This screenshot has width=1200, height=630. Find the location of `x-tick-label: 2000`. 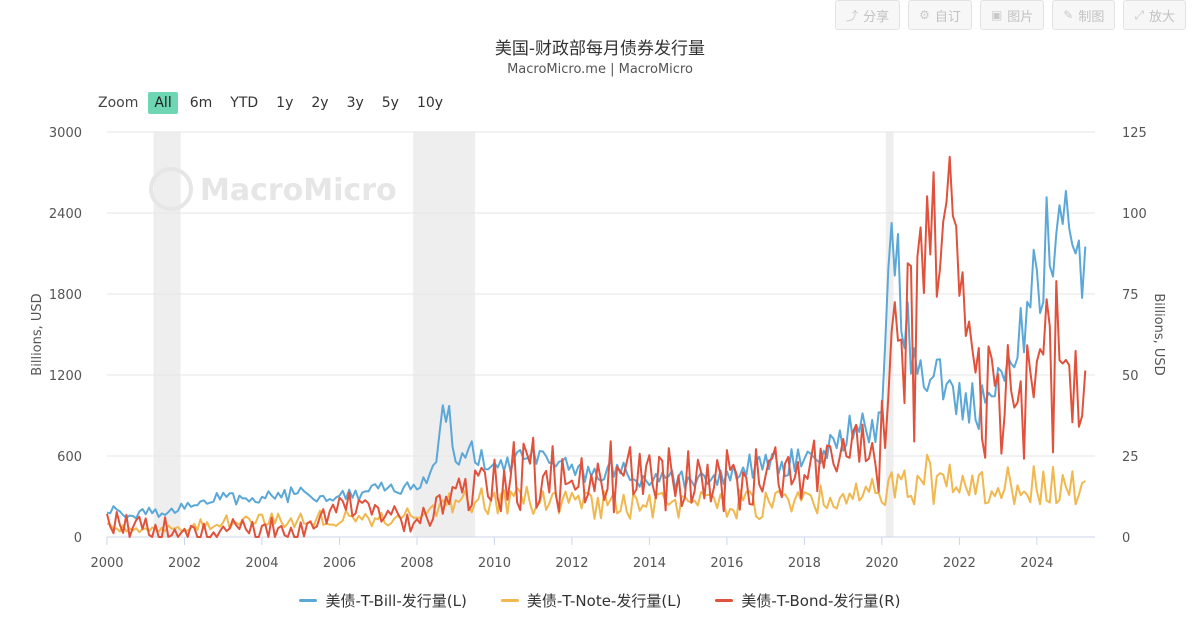

x-tick-label: 2000 is located at coordinates (106, 563).